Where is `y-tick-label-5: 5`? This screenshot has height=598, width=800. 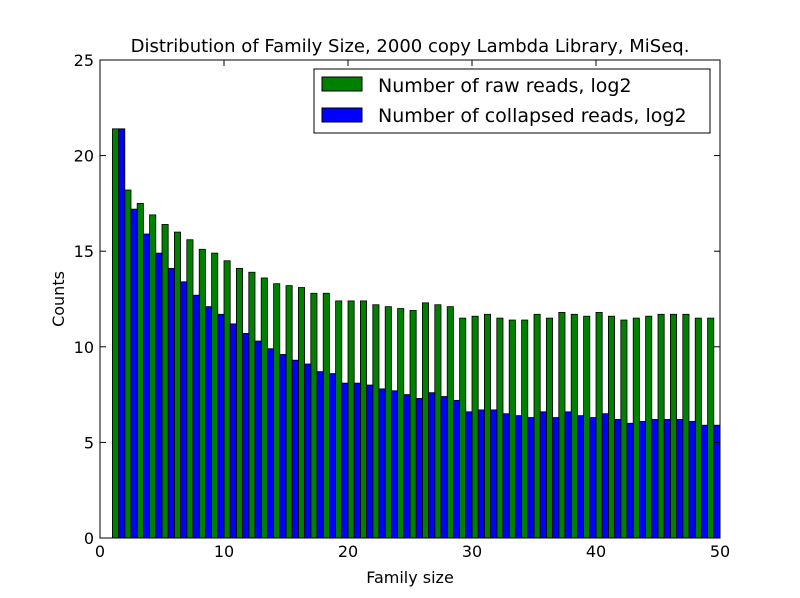 y-tick-label-5: 5 is located at coordinates (89, 442).